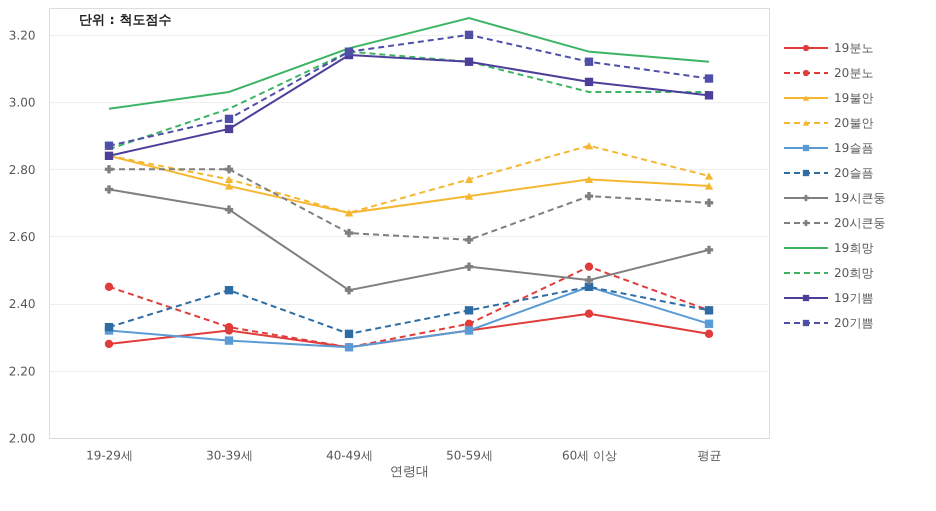 Image resolution: width=936 pixels, height=511 pixels. Describe the element at coordinates (854, 98) in the screenshot. I see `legend-label: 19불안` at that location.